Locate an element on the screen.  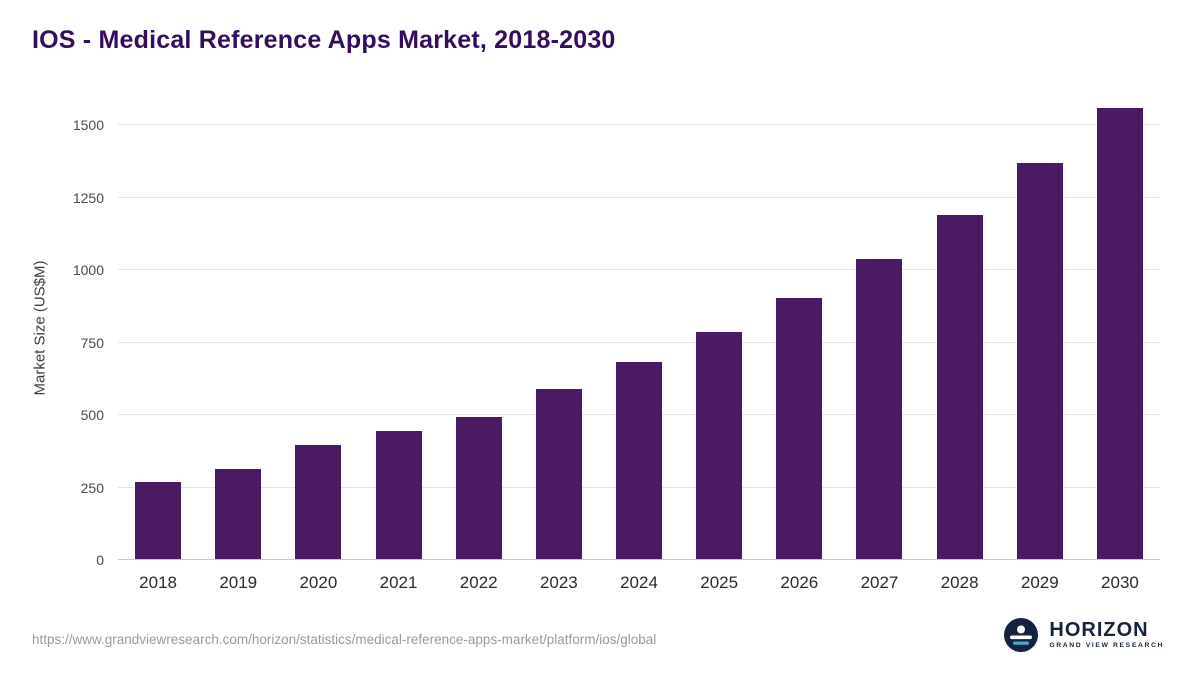
bar-column: 2028 is located at coordinates (960, 344).